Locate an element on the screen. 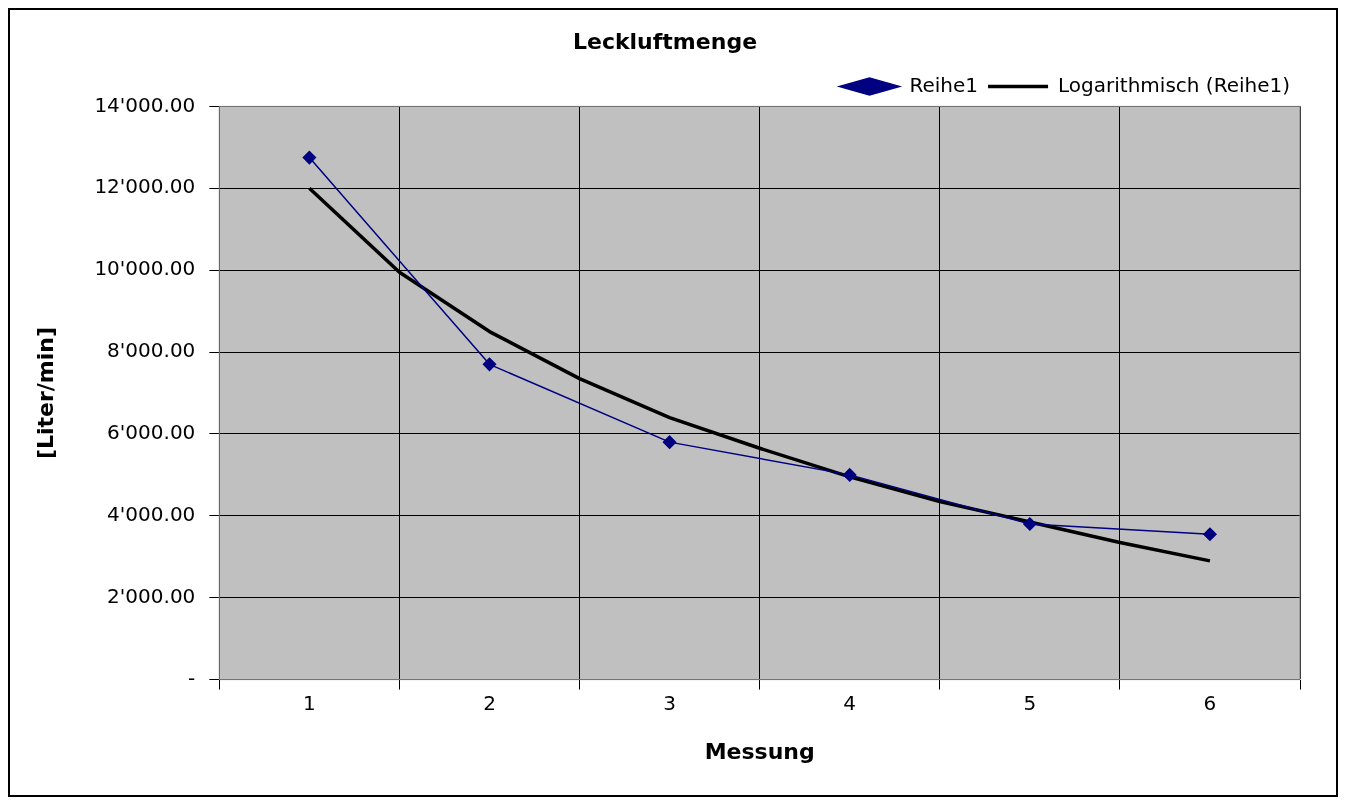  x-tick-label: 5 is located at coordinates (1030, 702).